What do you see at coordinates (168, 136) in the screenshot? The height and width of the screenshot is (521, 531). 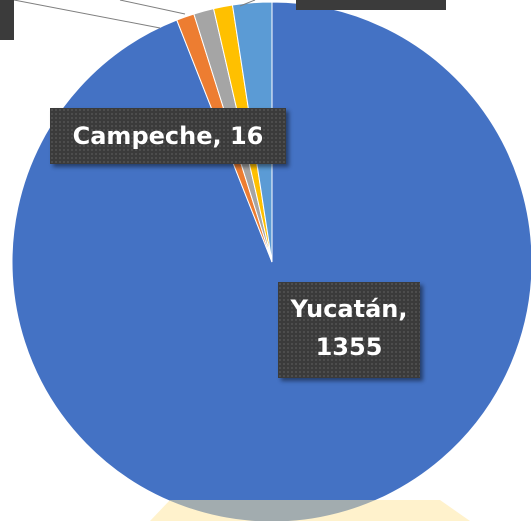 I see `data-label: Campeche, 16` at bounding box center [168, 136].